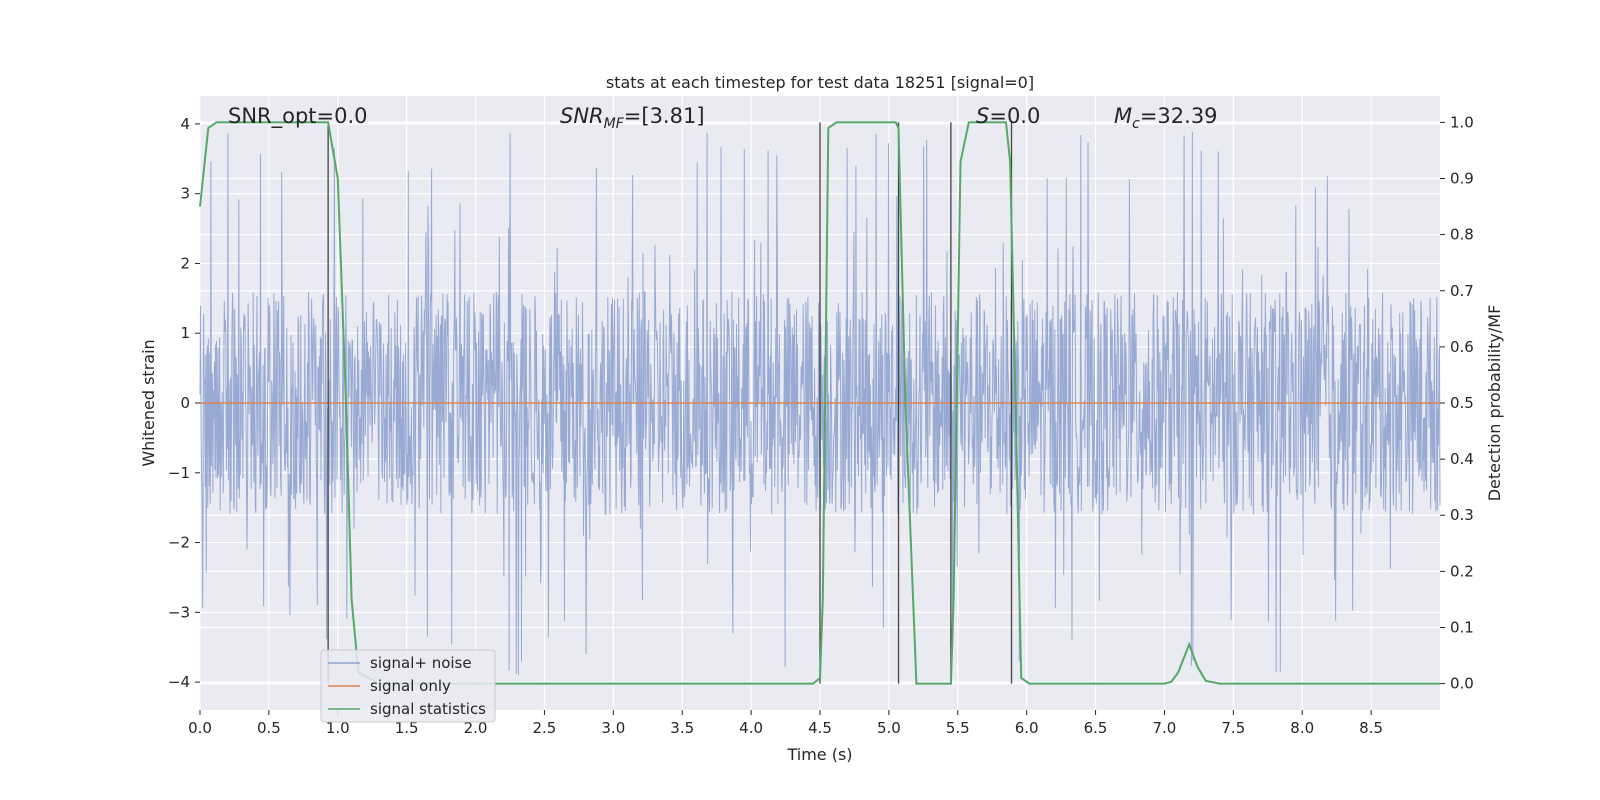 Image resolution: width=1600 pixels, height=800 pixels. Describe the element at coordinates (179, 682) in the screenshot. I see `y-tick-label-0: −4` at that location.